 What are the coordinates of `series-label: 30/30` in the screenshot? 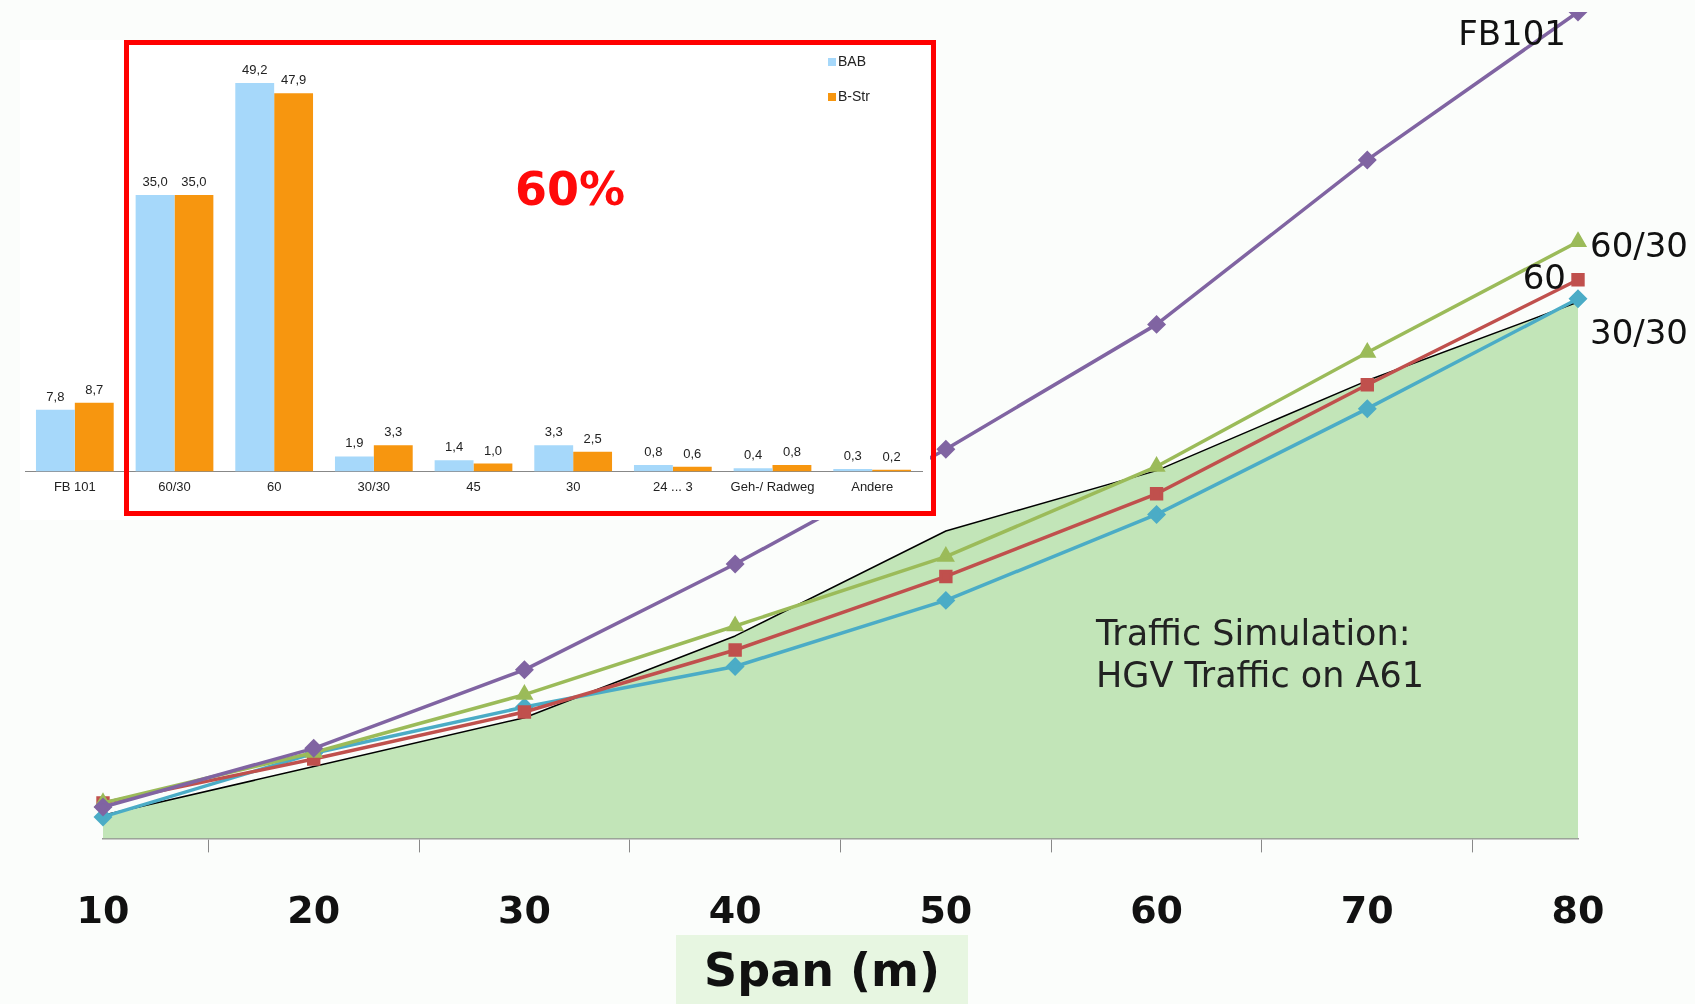 It's located at (1639, 331).